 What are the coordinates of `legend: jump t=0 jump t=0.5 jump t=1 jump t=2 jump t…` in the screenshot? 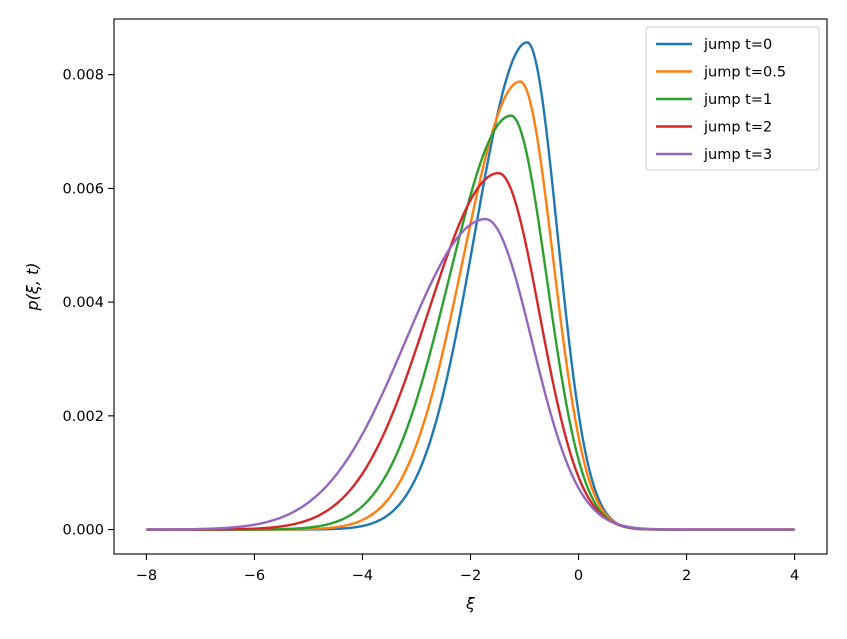 It's located at (732, 98).